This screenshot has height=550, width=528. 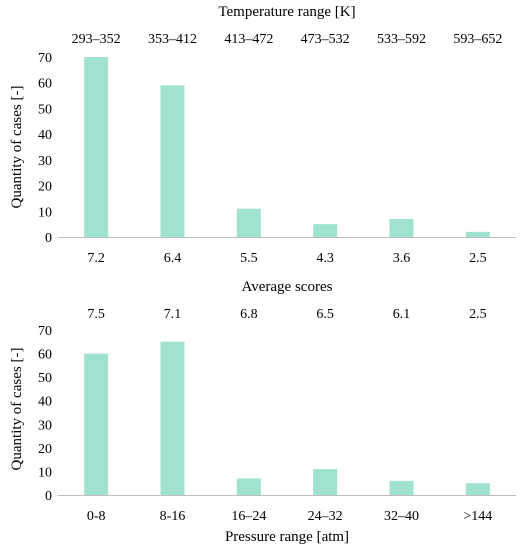 What do you see at coordinates (477, 516) in the screenshot?
I see `x-tick-label: >144` at bounding box center [477, 516].